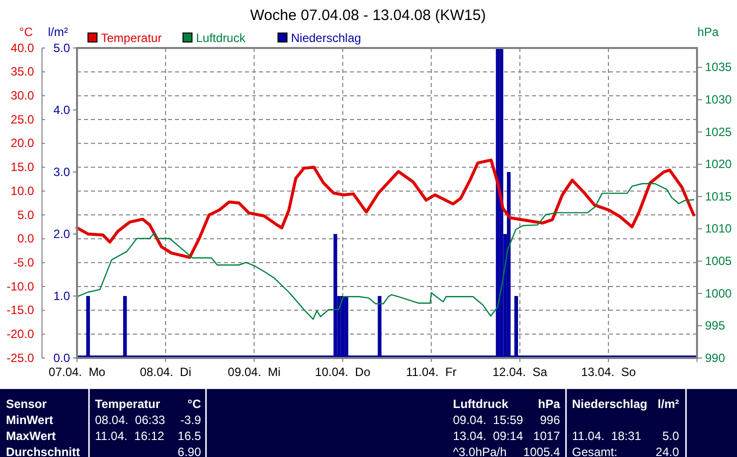 Image resolution: width=737 pixels, height=457 pixels. I want to click on x-tick-label: 08.04. Di, so click(166, 371).